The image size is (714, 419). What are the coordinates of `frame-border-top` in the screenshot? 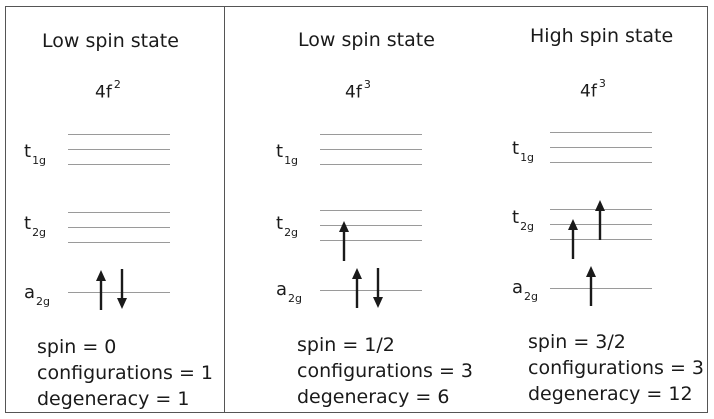 It's located at (356, 6).